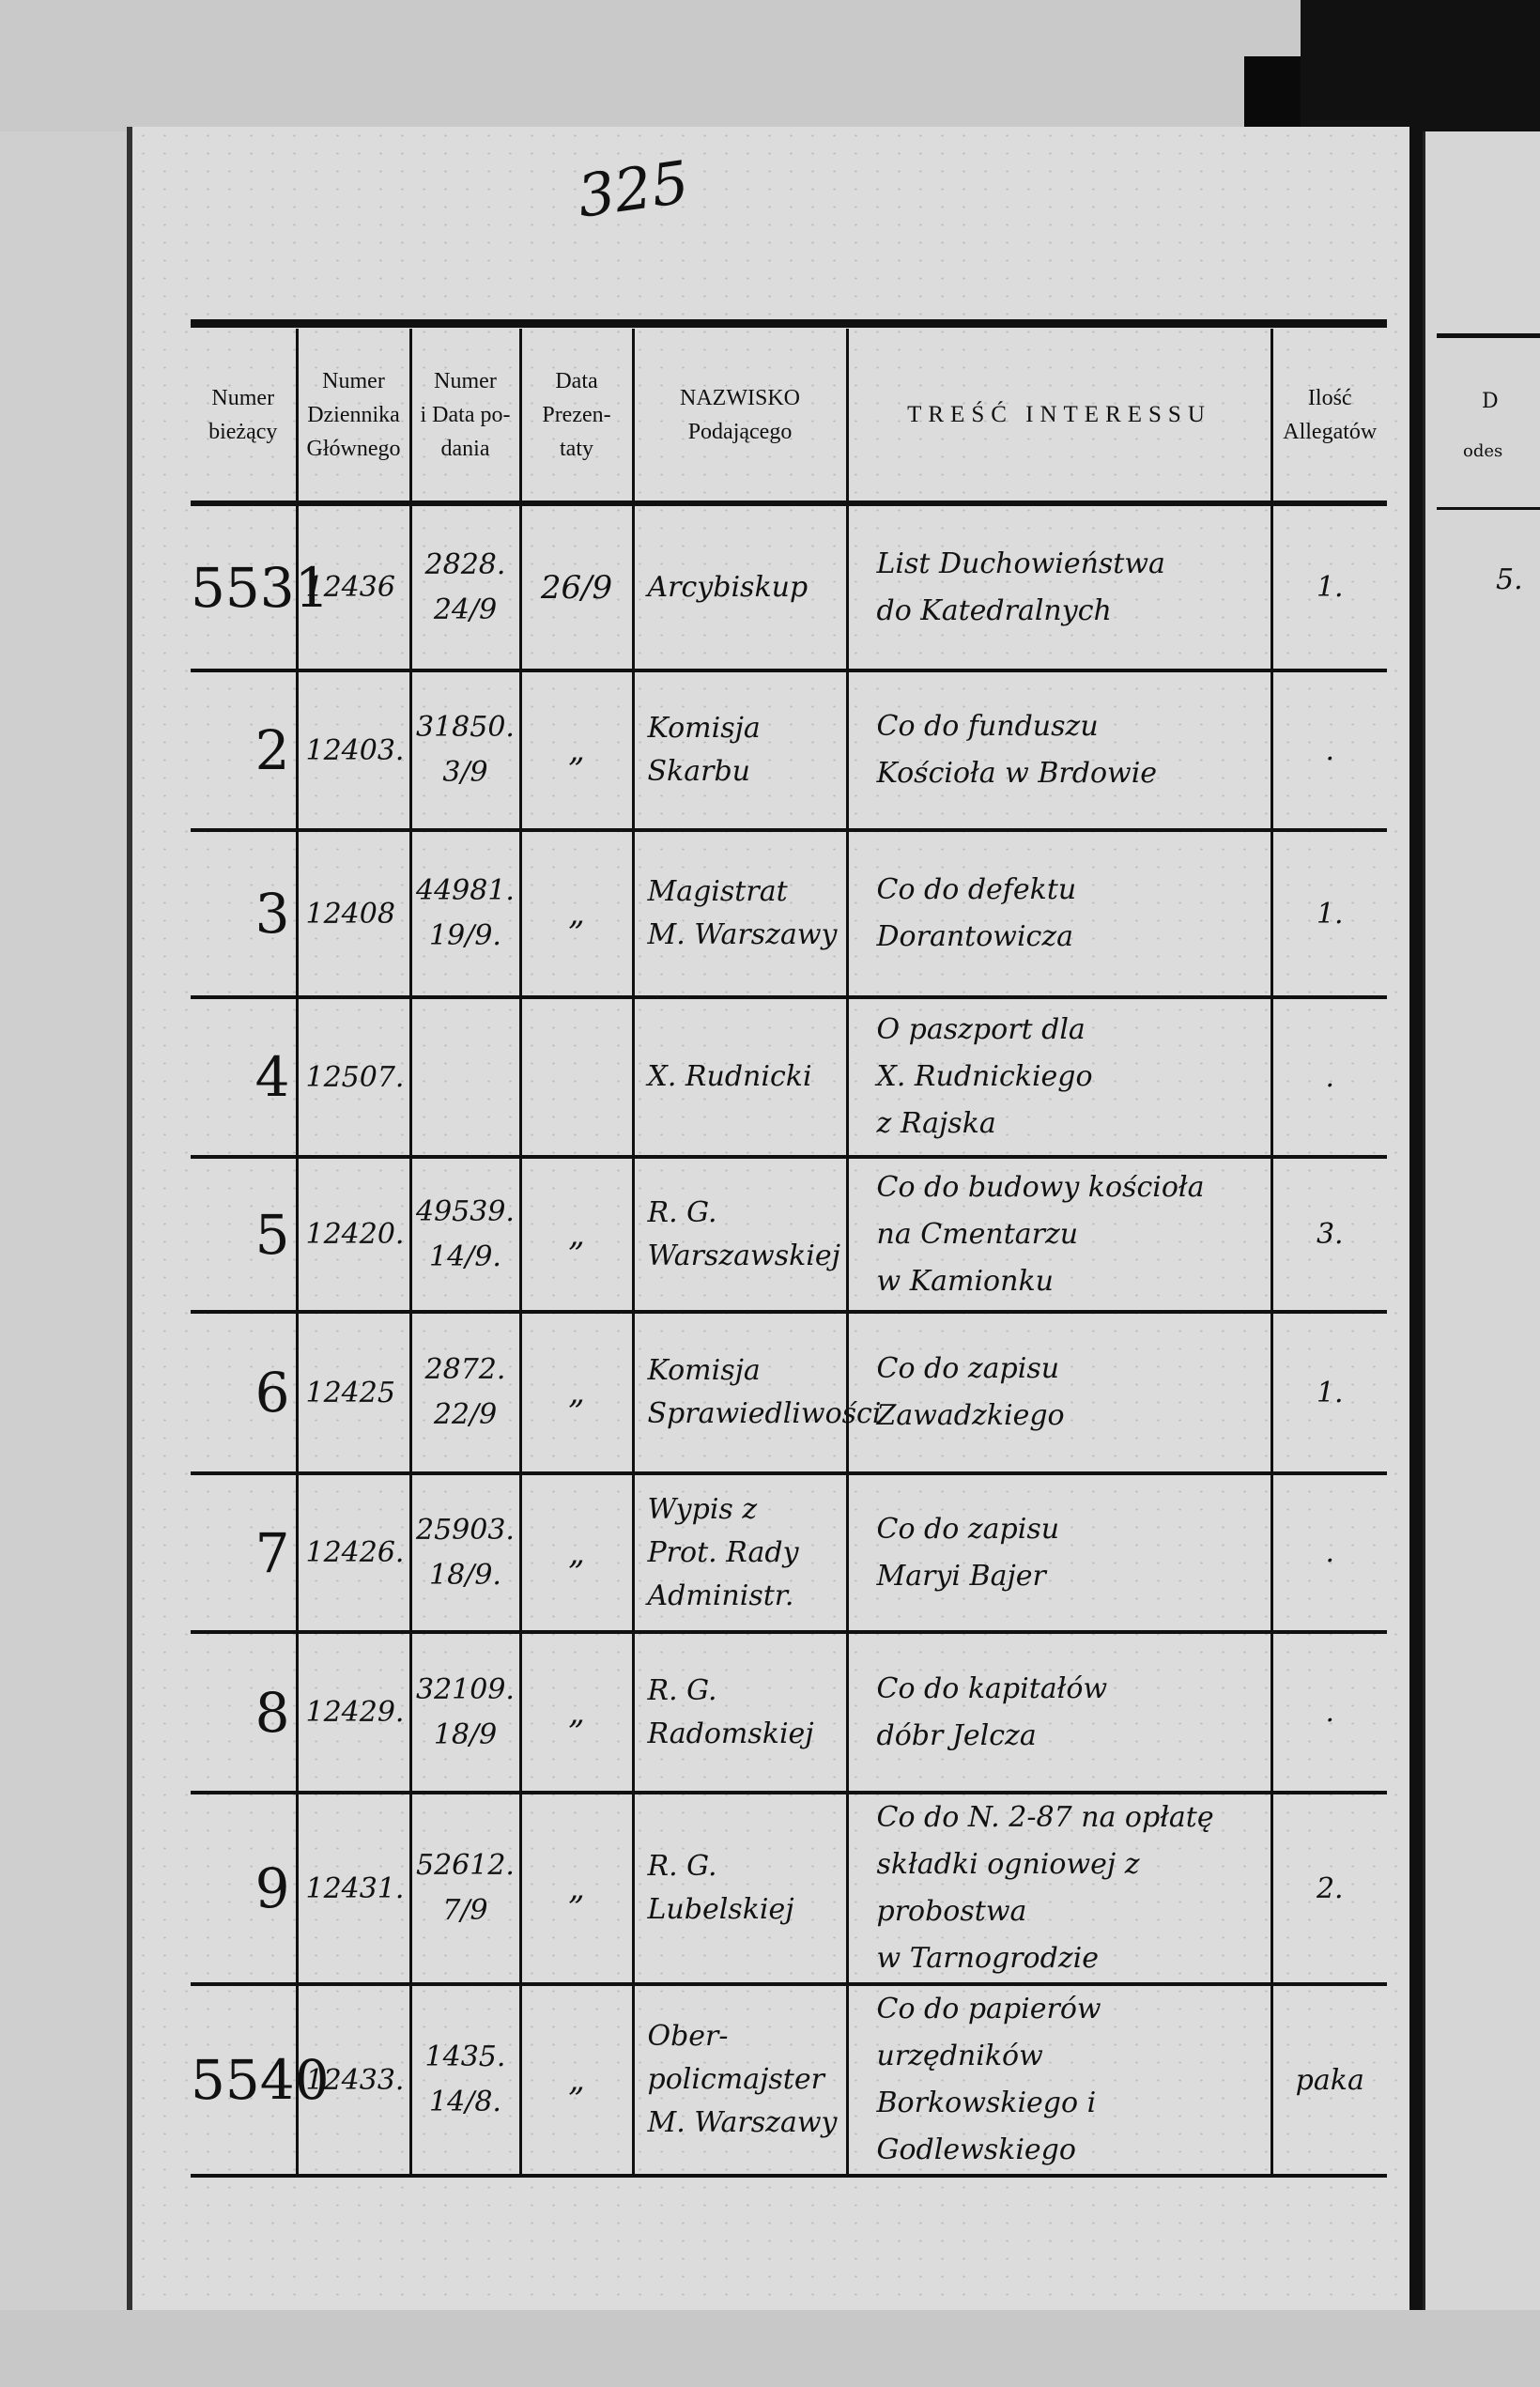  I want to click on row-number-text: 3, so click(272, 914).